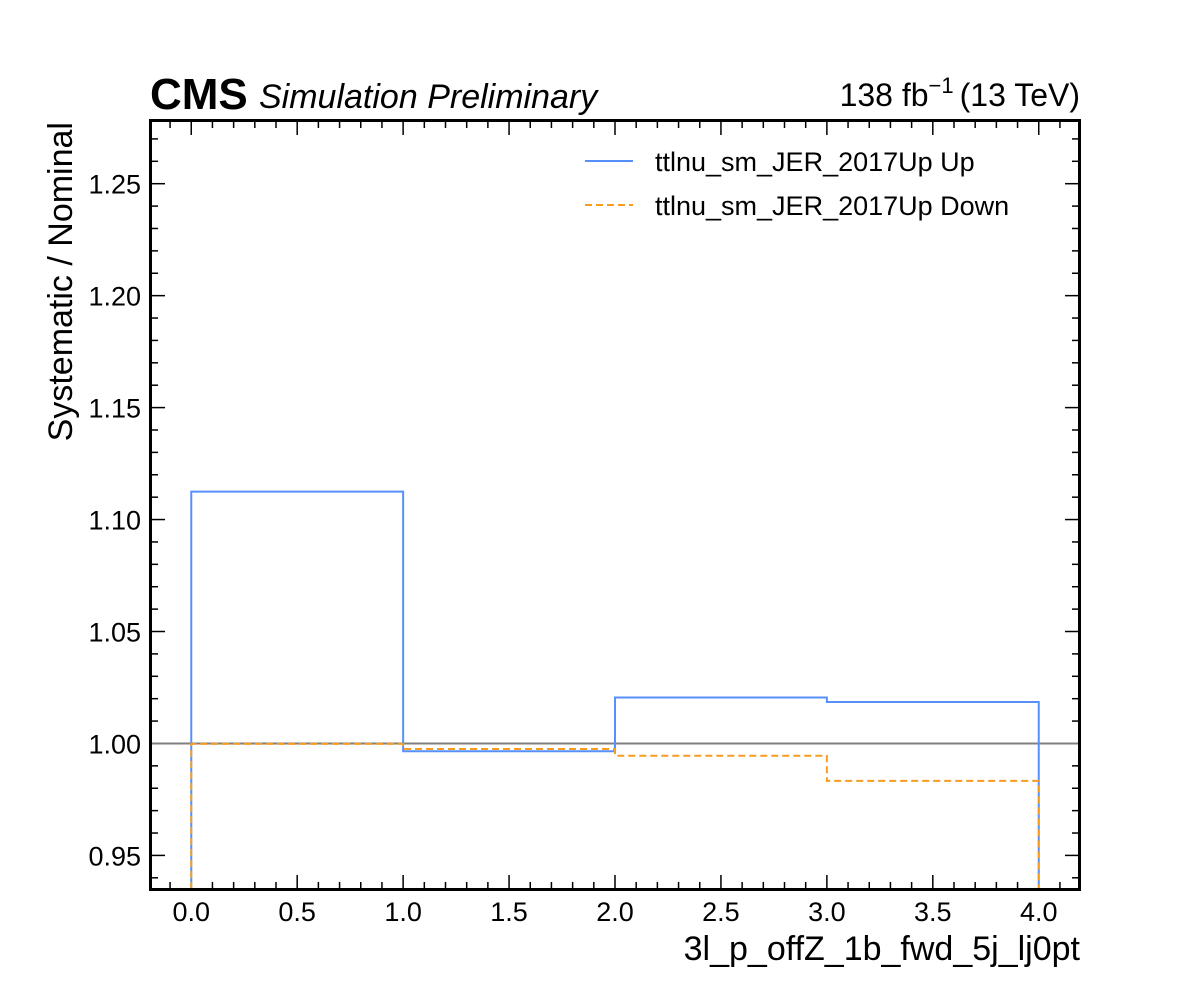  I want to click on y-tick-label: 1.15, so click(114, 409).